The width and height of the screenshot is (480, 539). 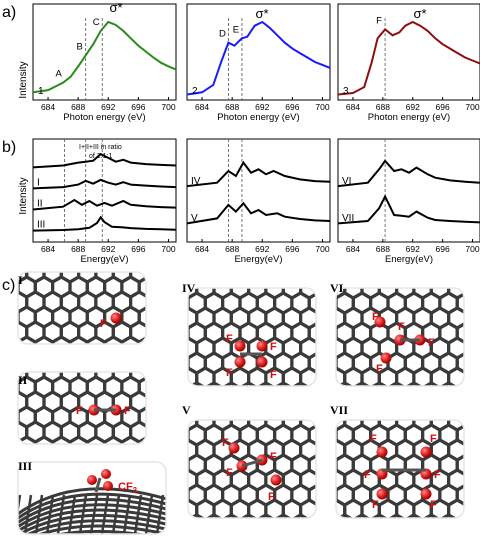 I want to click on peak-marker-D: D, so click(x=222, y=34).